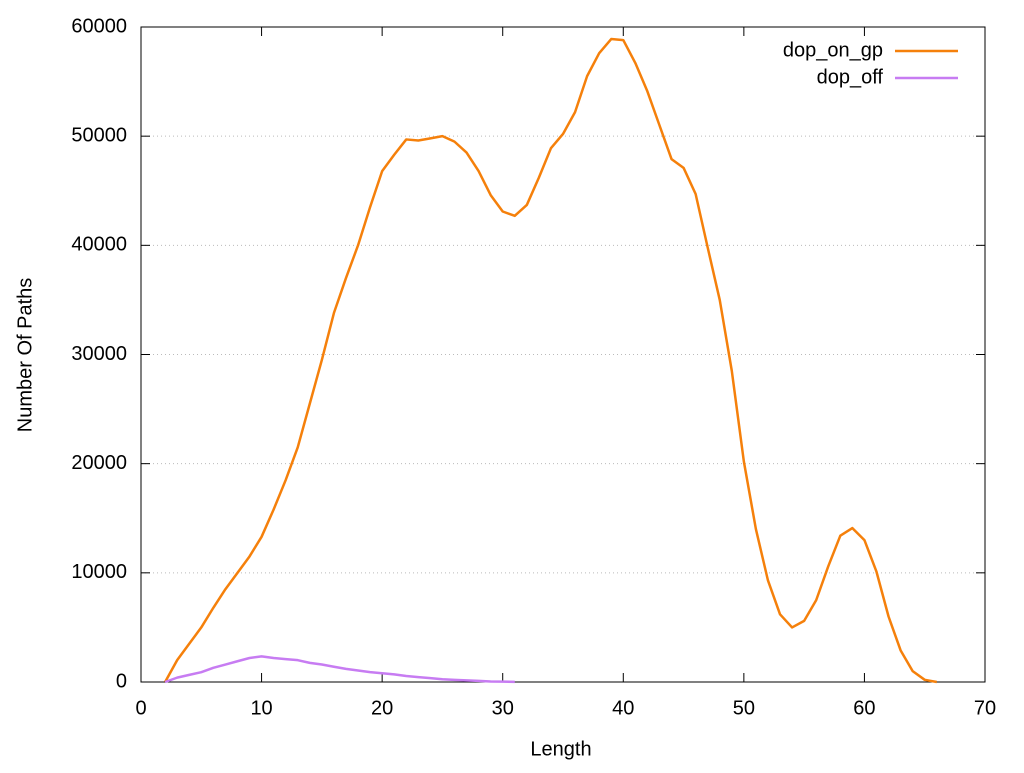 The width and height of the screenshot is (1024, 773). I want to click on x-tick-label: 40, so click(623, 708).